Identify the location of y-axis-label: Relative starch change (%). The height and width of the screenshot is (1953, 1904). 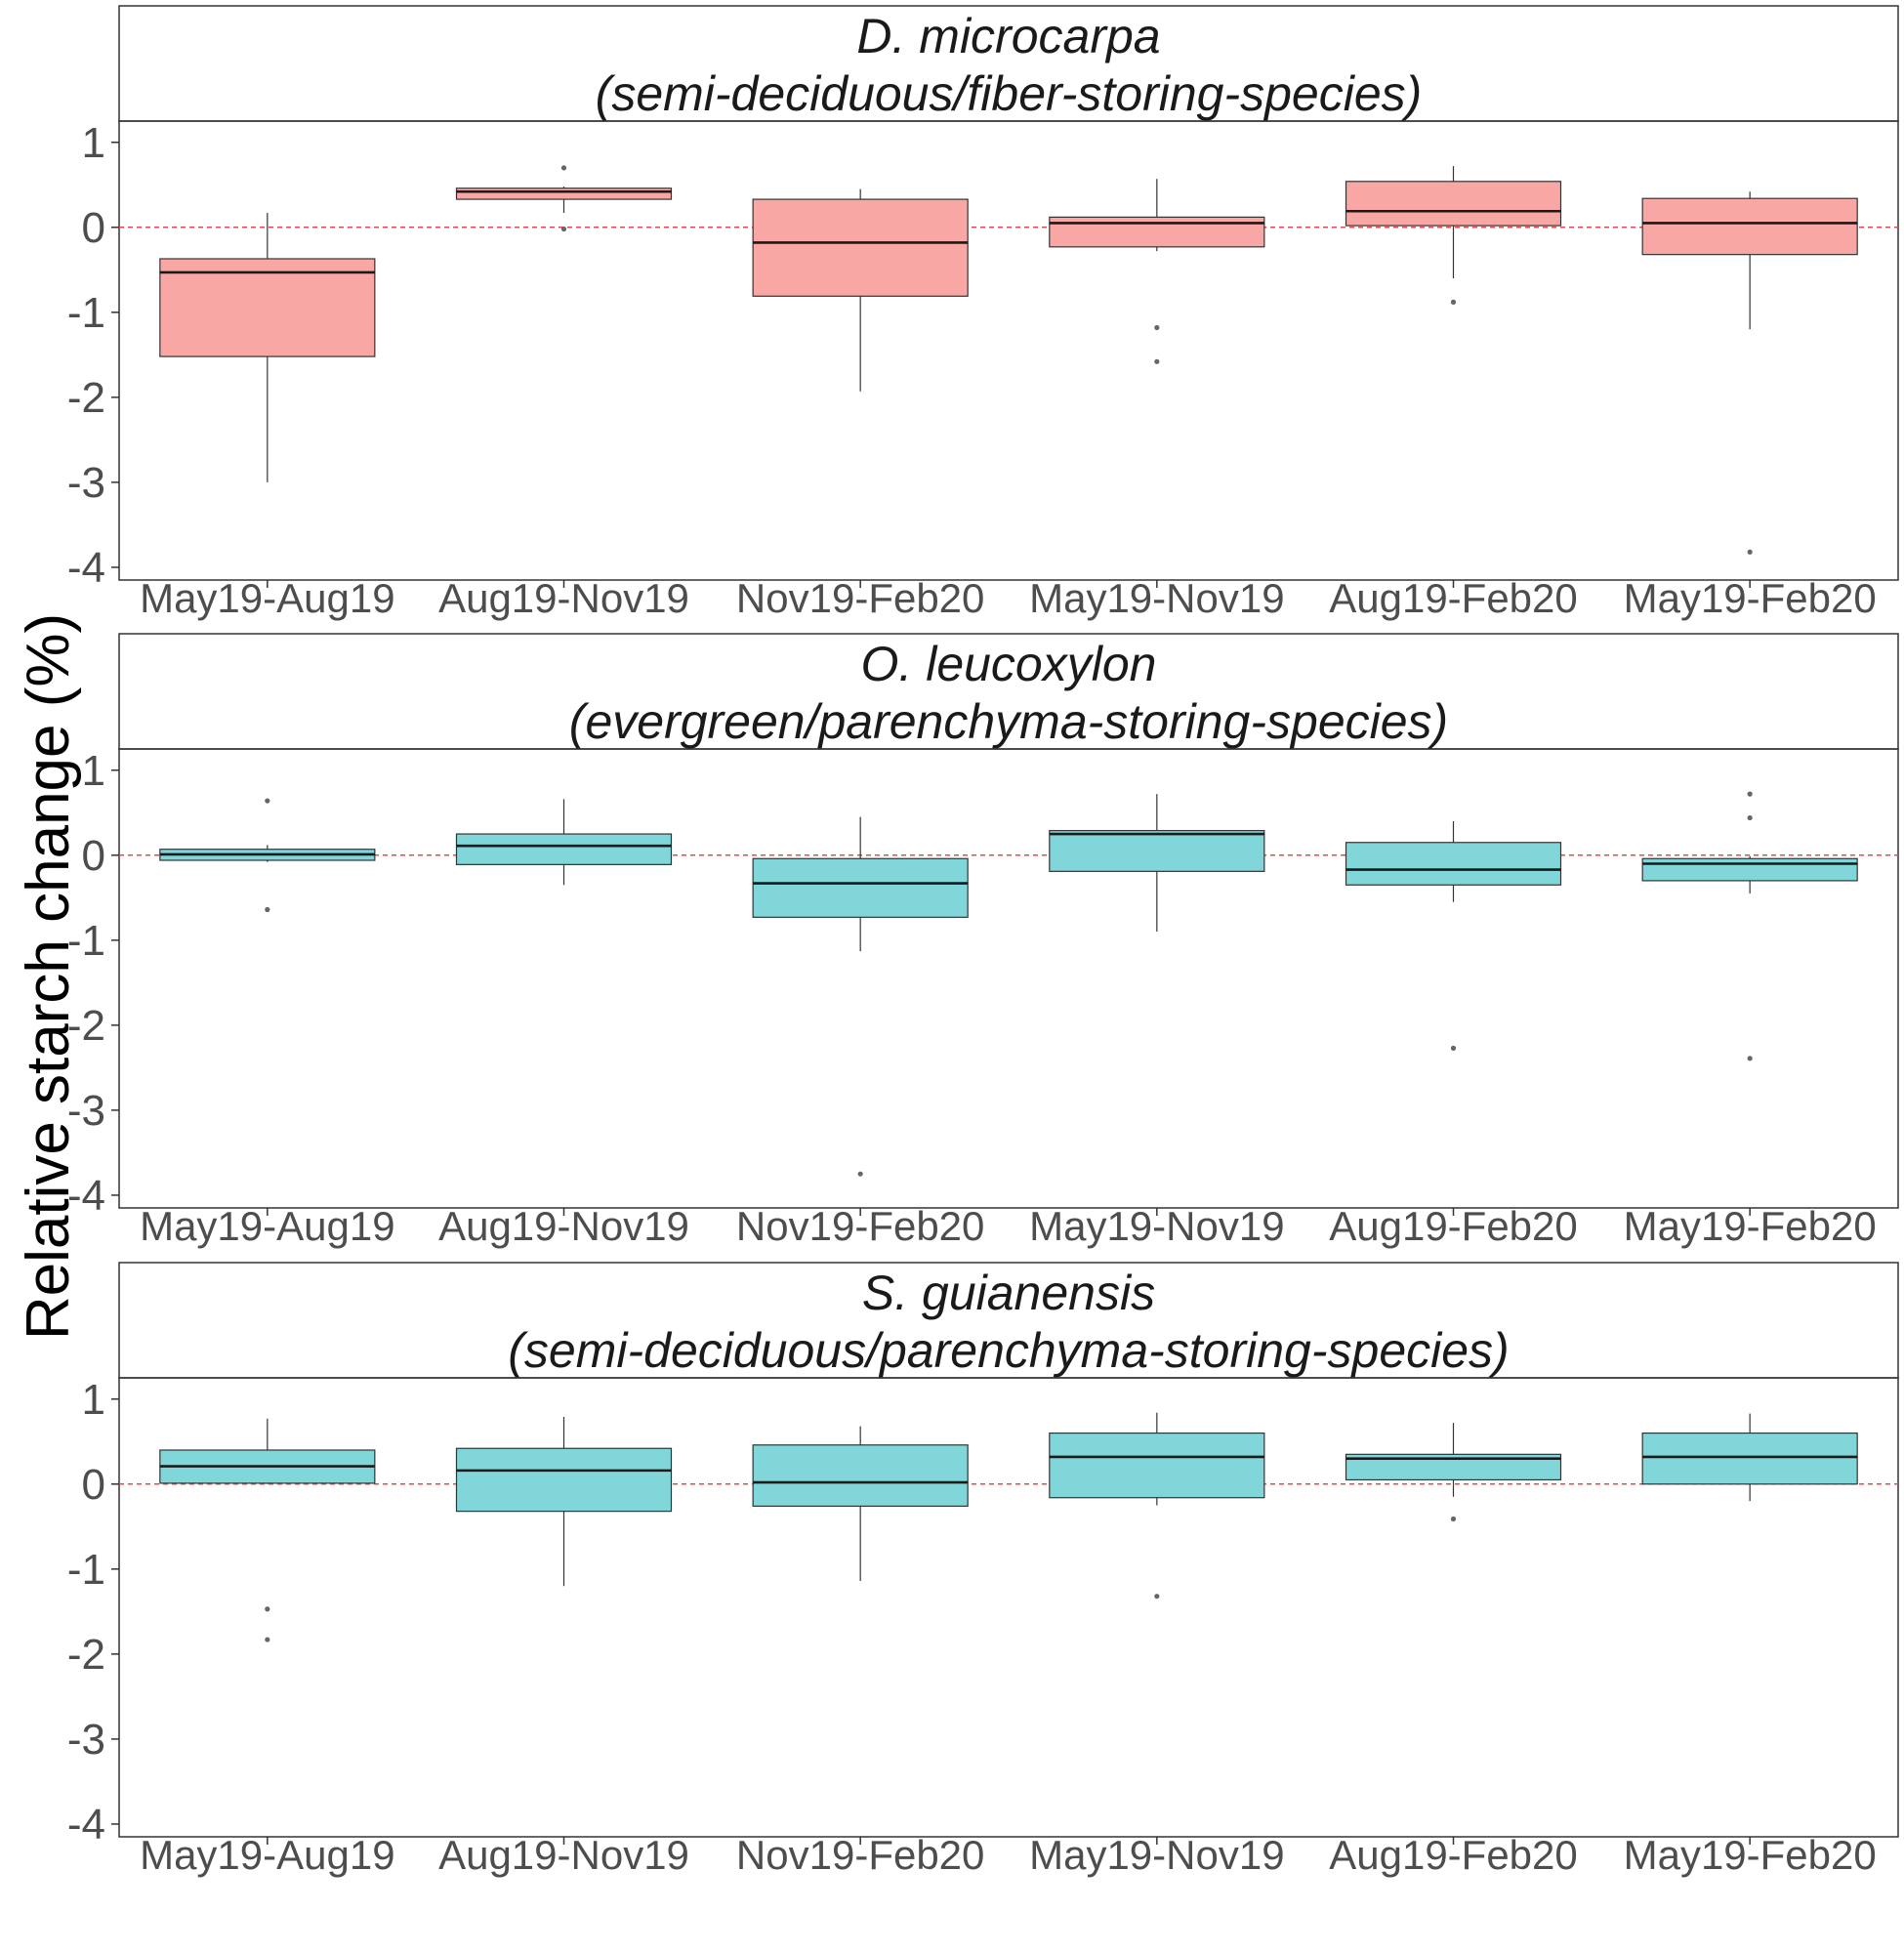
(48, 976).